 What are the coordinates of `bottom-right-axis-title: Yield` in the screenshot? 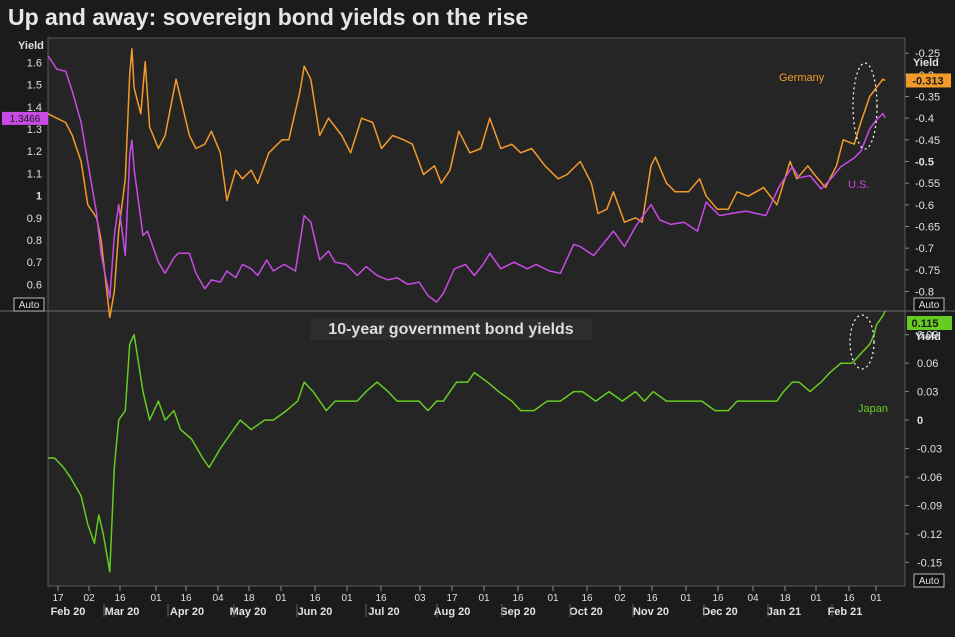 It's located at (928, 337).